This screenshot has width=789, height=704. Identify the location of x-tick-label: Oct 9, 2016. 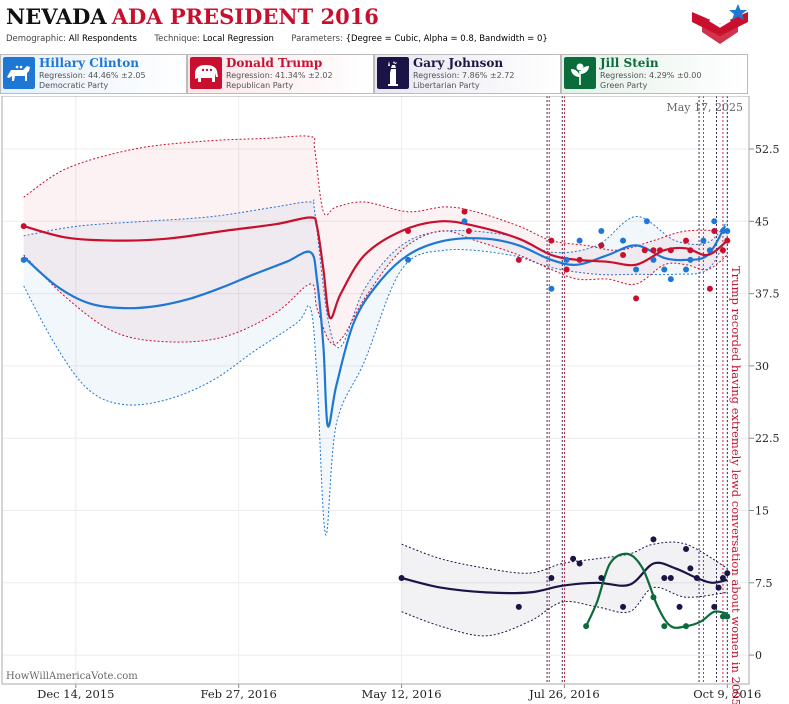
(727, 694).